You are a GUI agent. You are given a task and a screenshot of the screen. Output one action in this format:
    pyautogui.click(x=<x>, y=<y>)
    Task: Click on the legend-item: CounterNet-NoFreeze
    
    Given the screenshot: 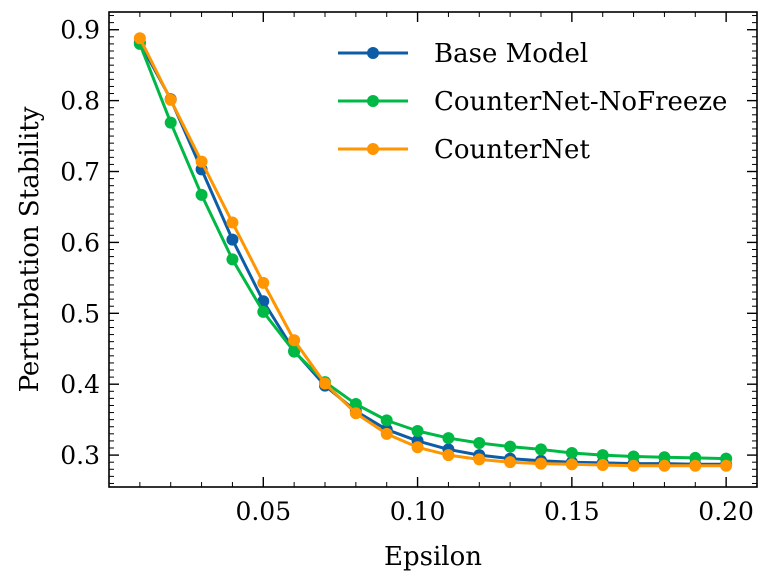 What is the action you would take?
    pyautogui.click(x=532, y=102)
    